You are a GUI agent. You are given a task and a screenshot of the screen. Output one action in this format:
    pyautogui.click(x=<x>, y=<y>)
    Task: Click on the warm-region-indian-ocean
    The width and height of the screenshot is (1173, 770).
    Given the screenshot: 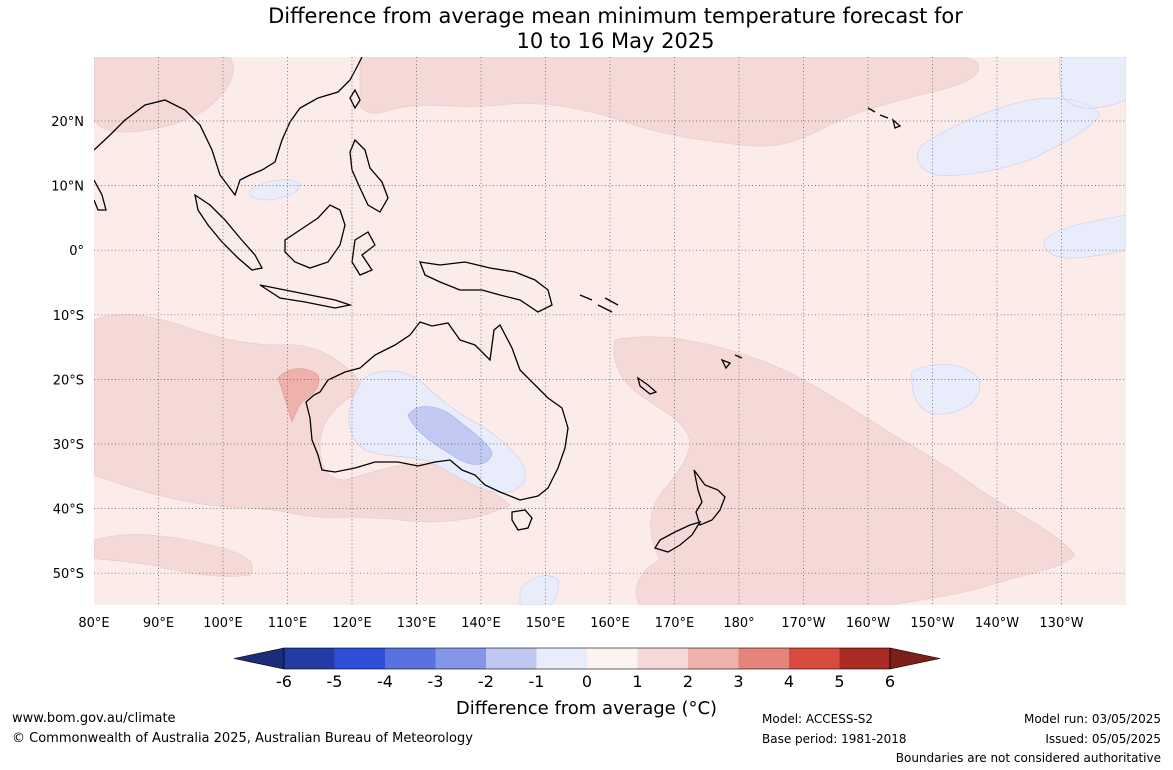 What is the action you would take?
    pyautogui.click(x=302, y=418)
    